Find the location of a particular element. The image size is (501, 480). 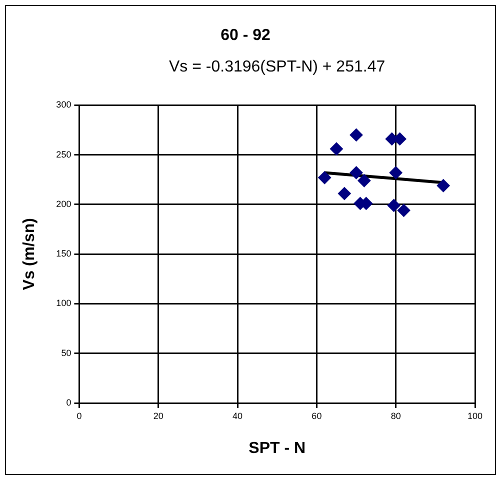

y-tick-label: 300 is located at coordinates (64, 105).